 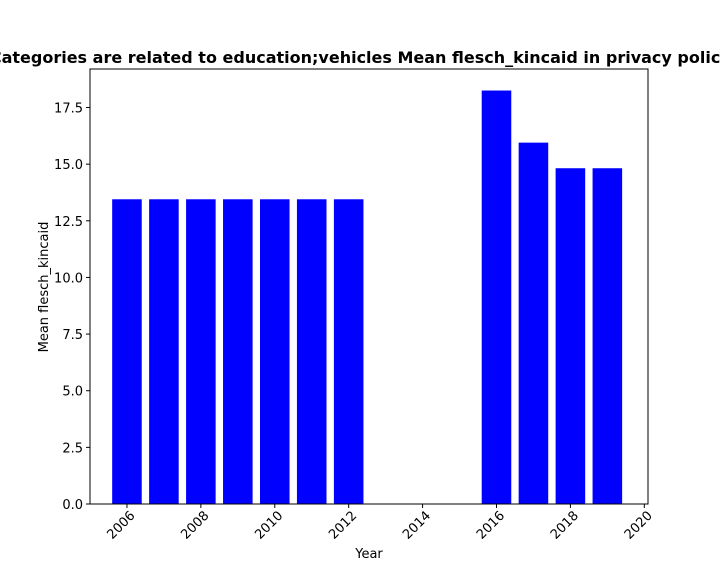 What do you see at coordinates (348, 351) in the screenshot?
I see `bar-2012` at bounding box center [348, 351].